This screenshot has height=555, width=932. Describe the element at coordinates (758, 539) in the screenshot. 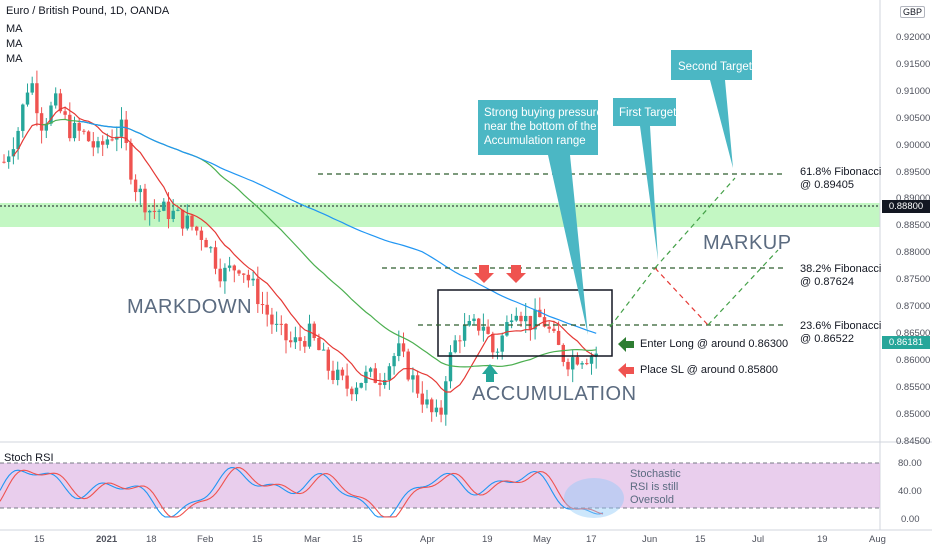

I see `time-tick: Jul` at that location.